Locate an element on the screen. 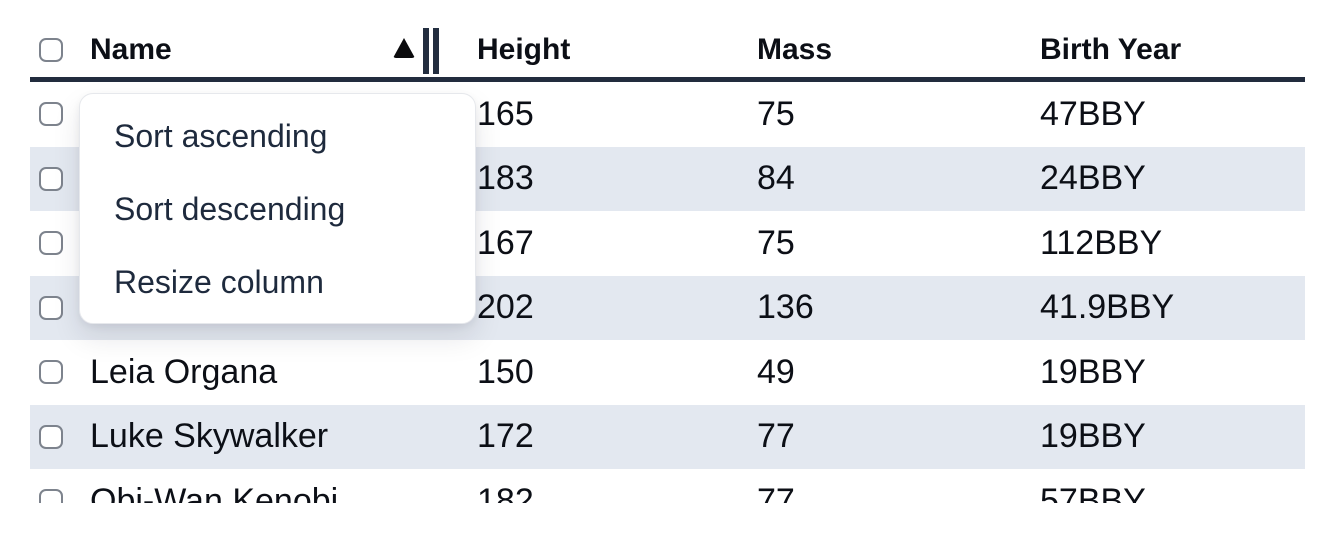  cell-name: Leia Organa is located at coordinates (184, 371).